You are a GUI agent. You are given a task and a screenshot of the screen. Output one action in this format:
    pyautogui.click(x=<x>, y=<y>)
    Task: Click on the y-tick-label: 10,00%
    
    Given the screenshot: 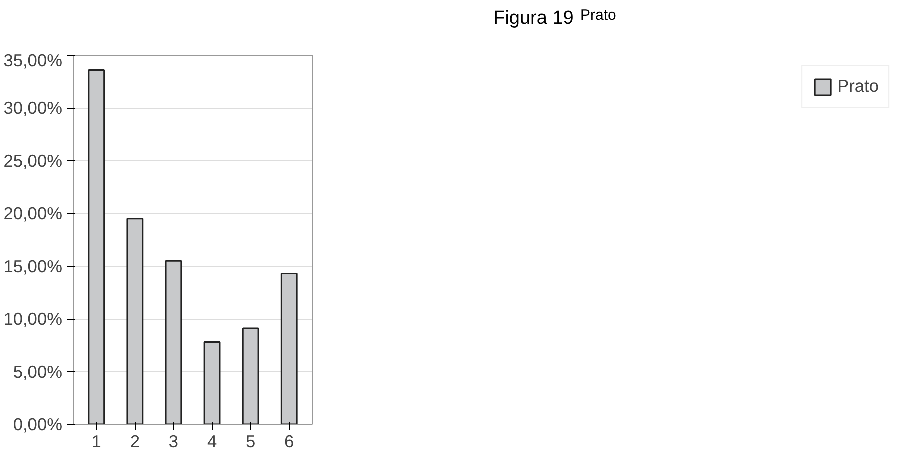 What is the action you would take?
    pyautogui.click(x=33, y=319)
    